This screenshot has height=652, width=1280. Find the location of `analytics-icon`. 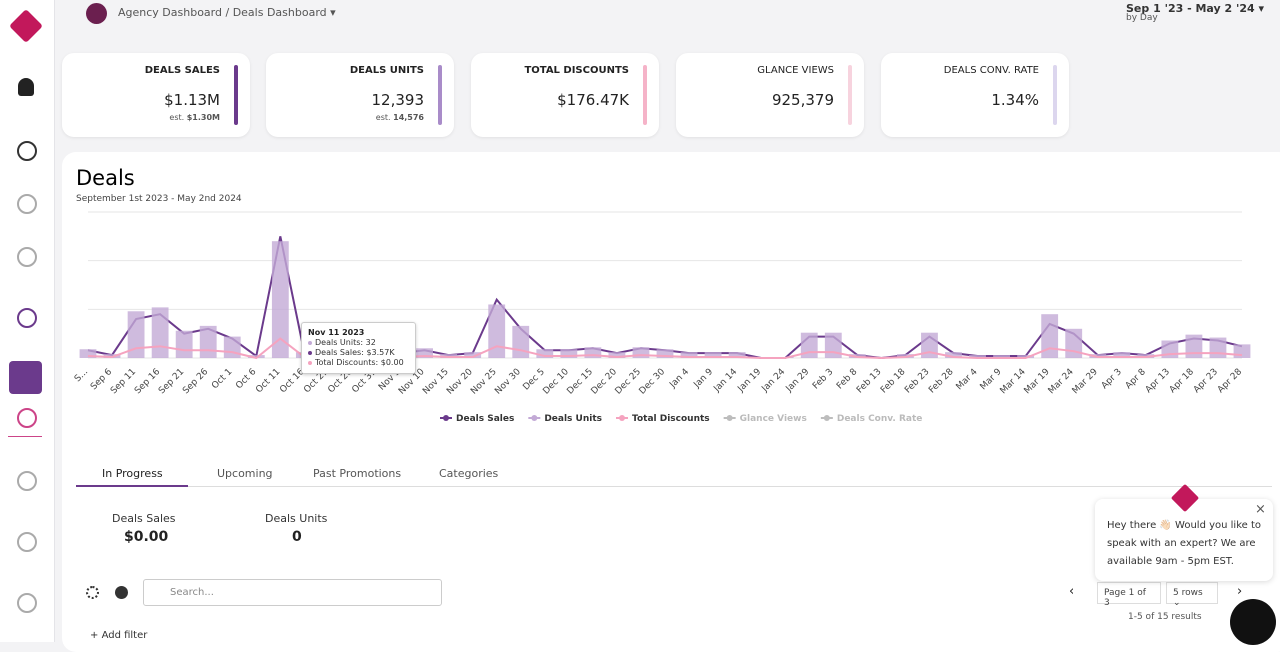

analytics-icon is located at coordinates (27, 204).